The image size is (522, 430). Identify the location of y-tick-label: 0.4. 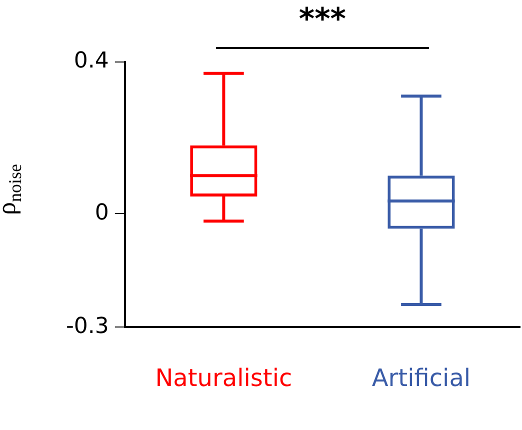
(91, 61).